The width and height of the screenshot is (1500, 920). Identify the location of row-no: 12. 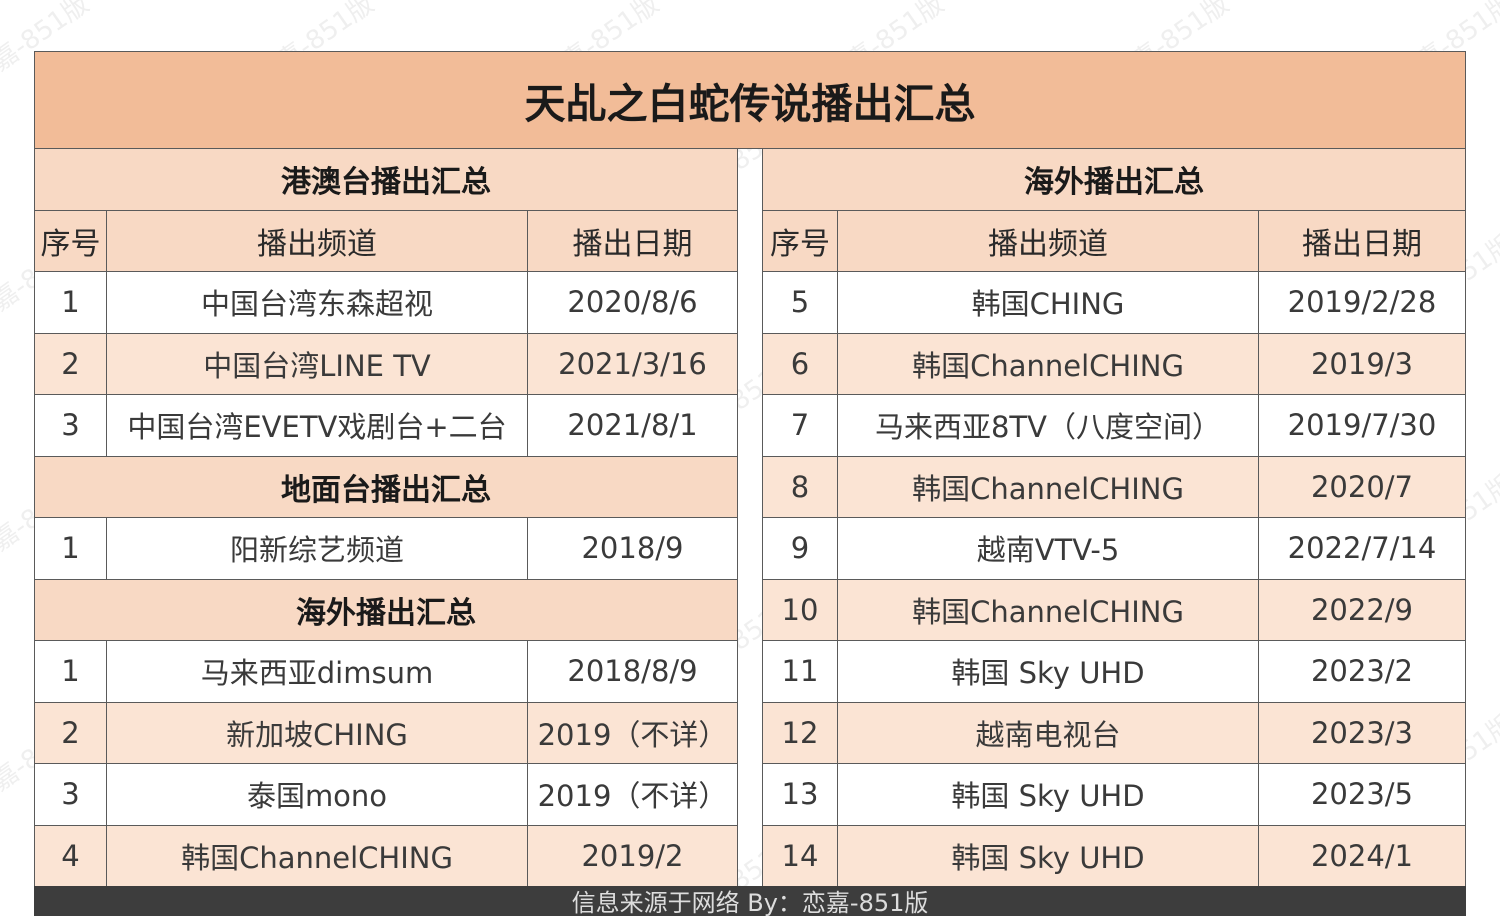
(800, 733).